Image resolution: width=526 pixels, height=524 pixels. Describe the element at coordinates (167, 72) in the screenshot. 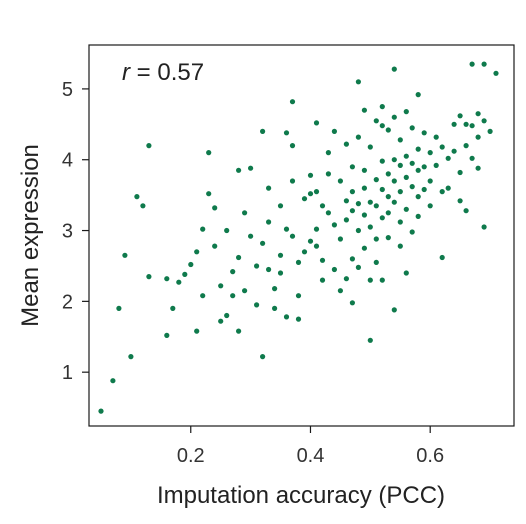

I see `correlation-value: = 0.57` at that location.